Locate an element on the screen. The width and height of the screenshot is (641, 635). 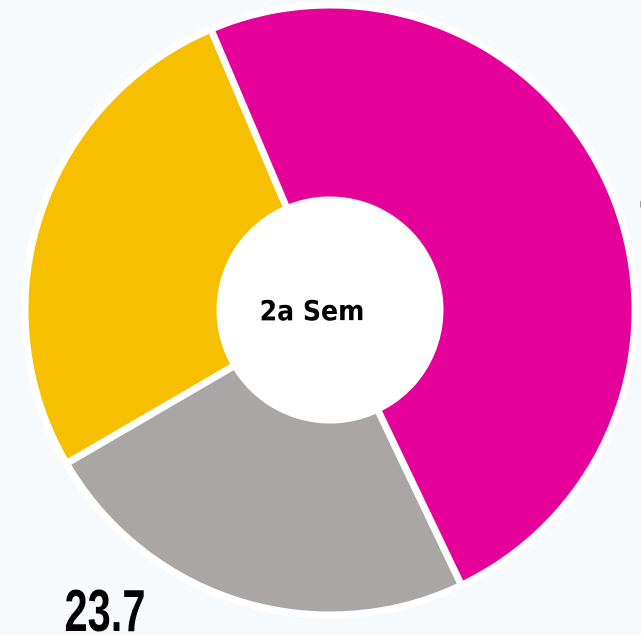
donut-hole is located at coordinates (330, 310).